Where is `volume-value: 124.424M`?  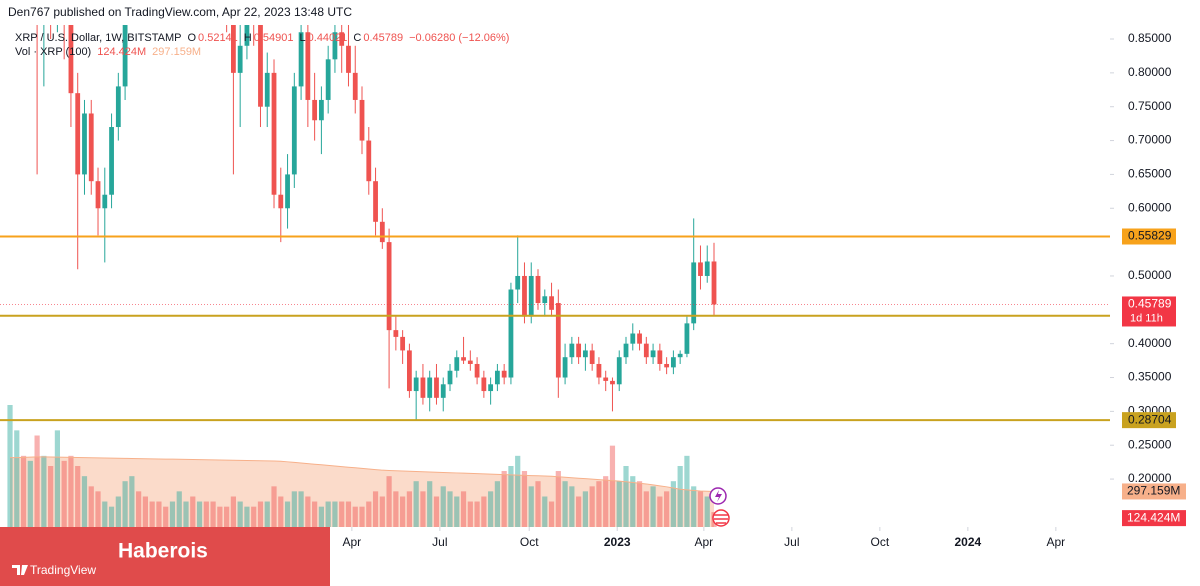 volume-value: 124.424M is located at coordinates (121, 52).